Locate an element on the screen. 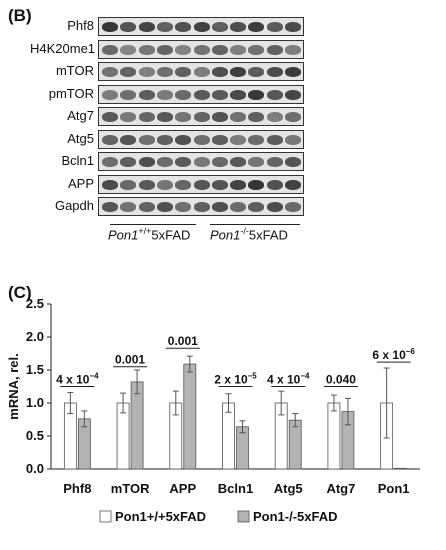 The width and height of the screenshot is (446, 550). legend-swatch is located at coordinates (105, 516).